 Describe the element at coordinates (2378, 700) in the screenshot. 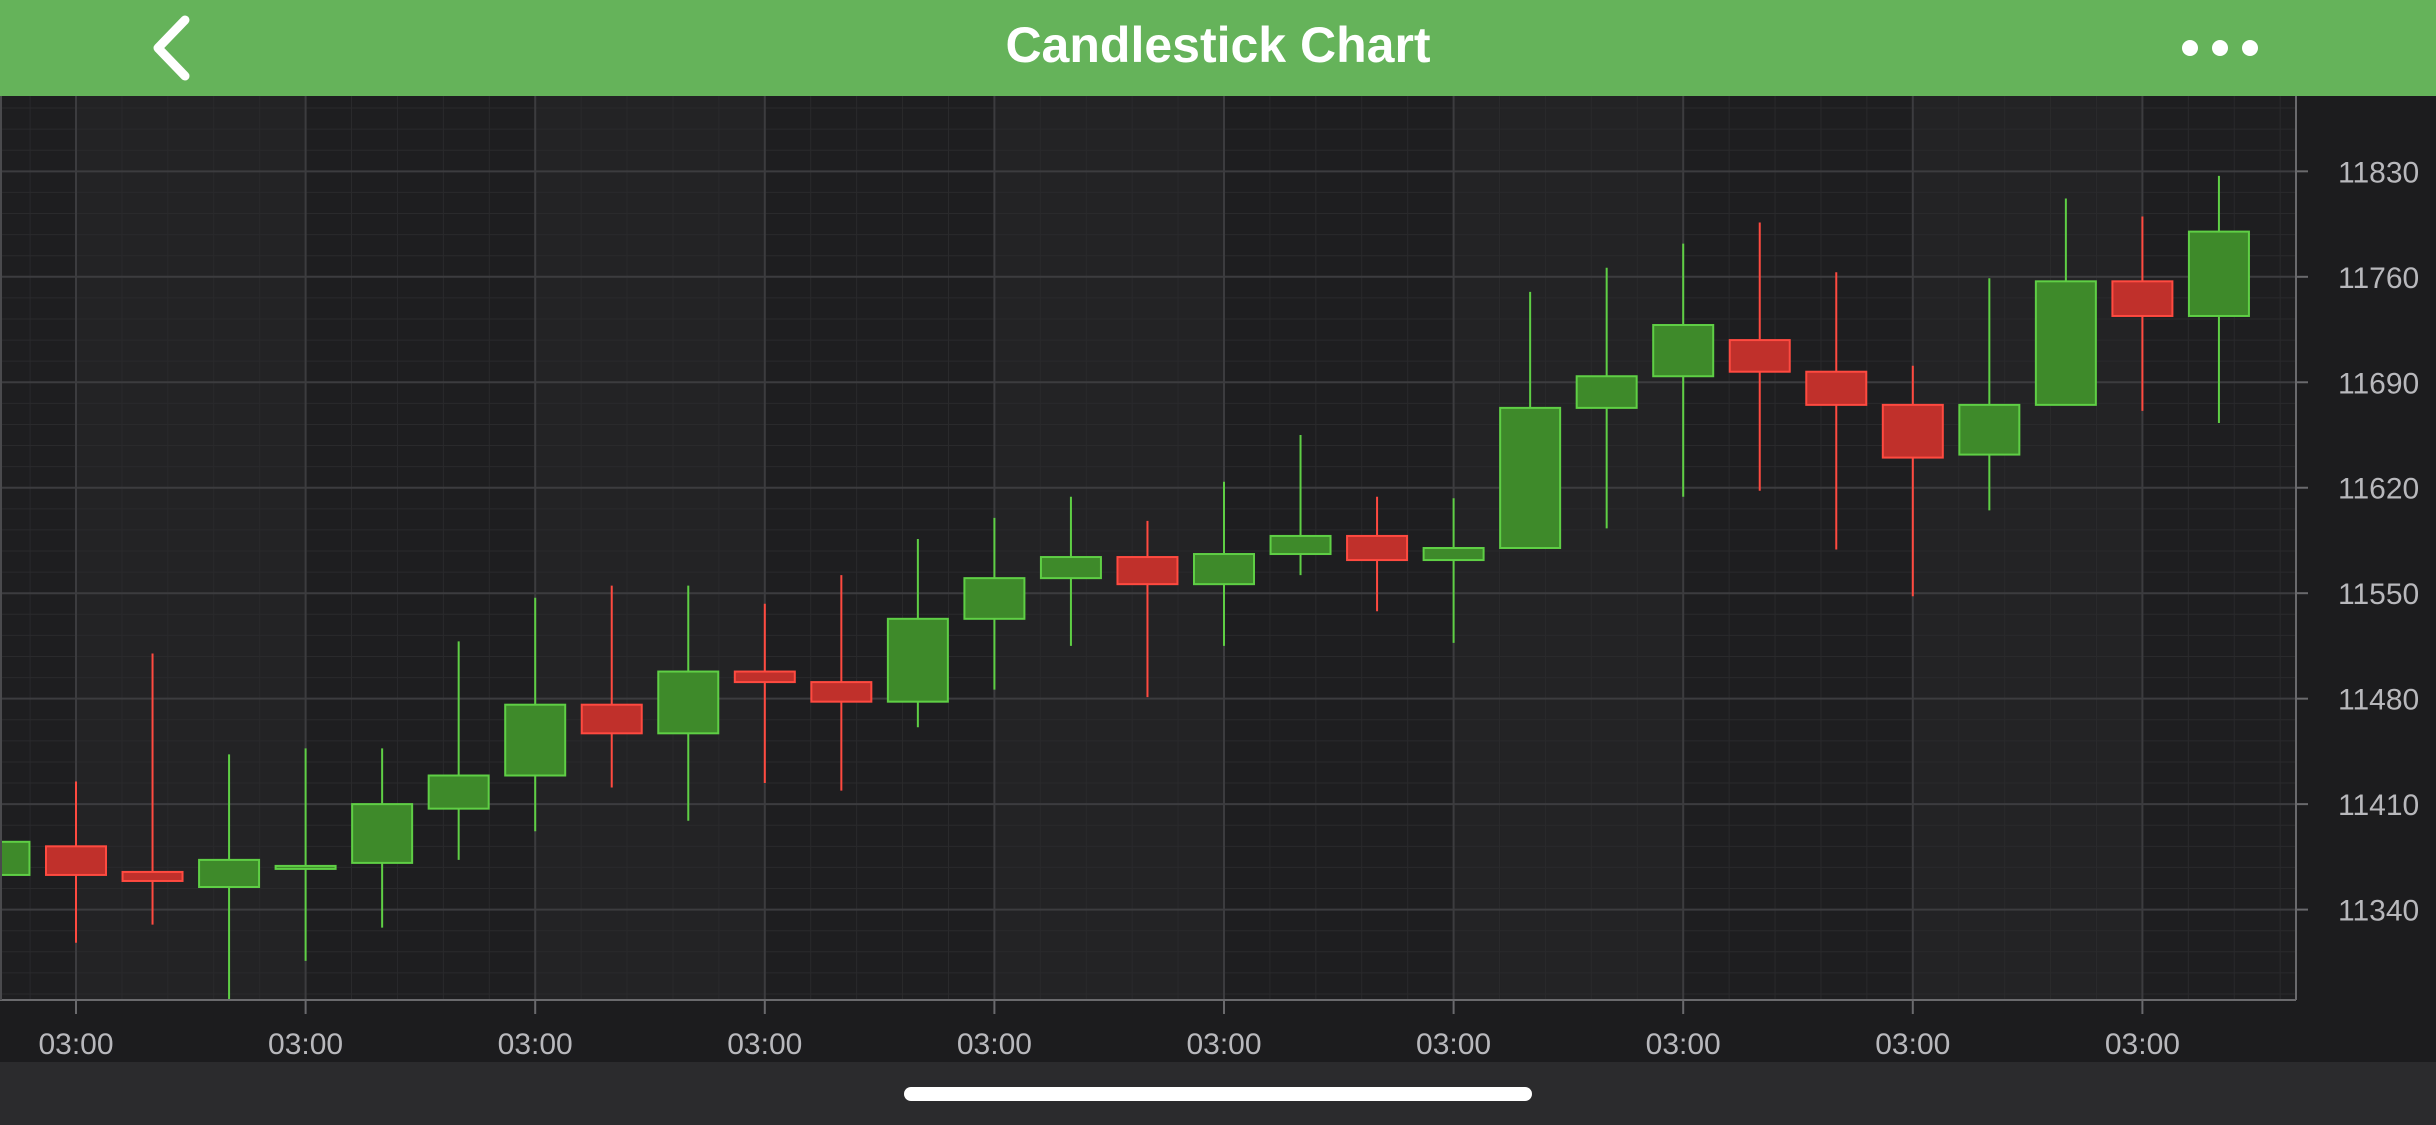

I see `y-tick-label: 11480` at that location.